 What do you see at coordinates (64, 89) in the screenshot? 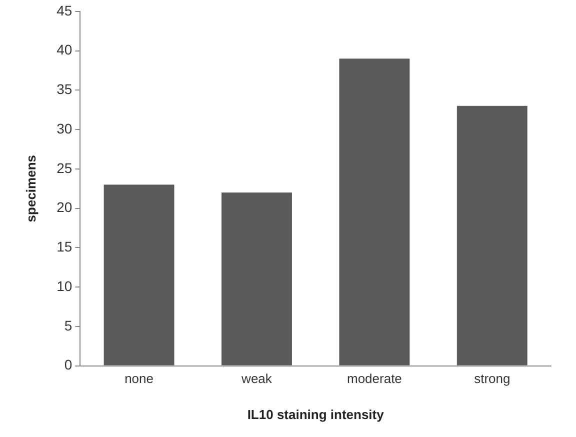
I see `y-tick-label: 35` at bounding box center [64, 89].